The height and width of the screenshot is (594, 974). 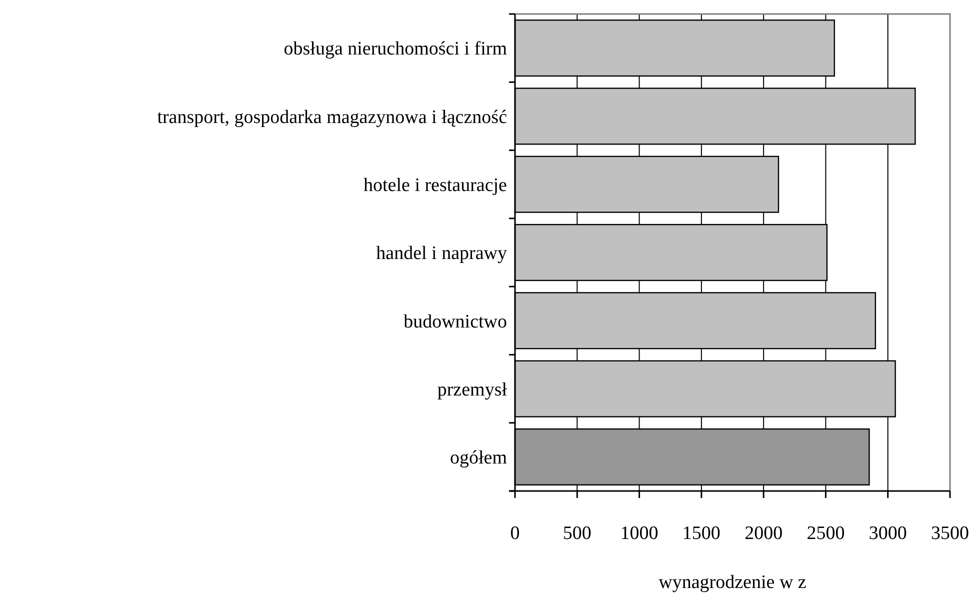 What do you see at coordinates (639, 533) in the screenshot?
I see `x-tick-label: 1000` at bounding box center [639, 533].